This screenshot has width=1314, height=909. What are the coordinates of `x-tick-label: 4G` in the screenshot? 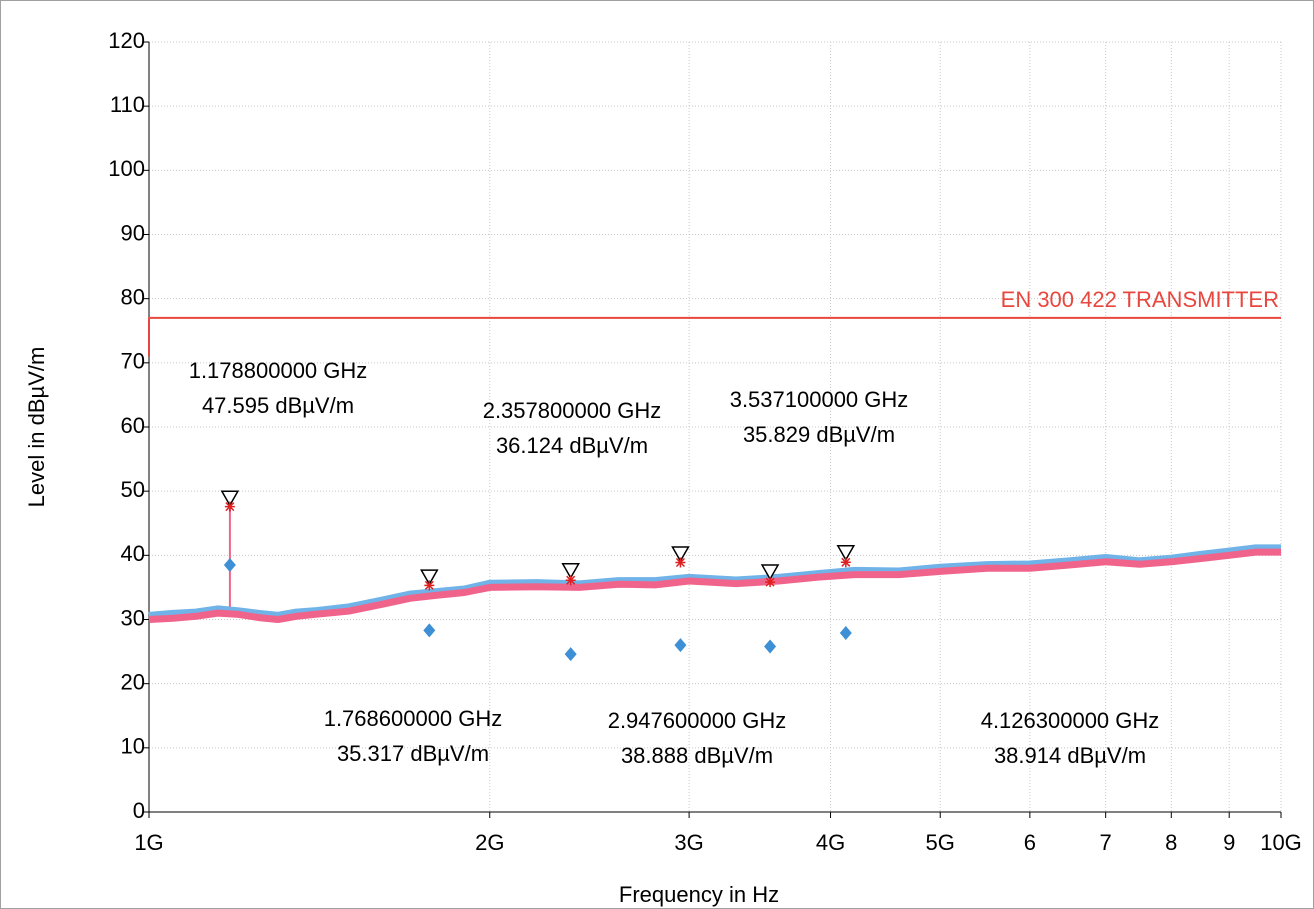 It's located at (830, 842).